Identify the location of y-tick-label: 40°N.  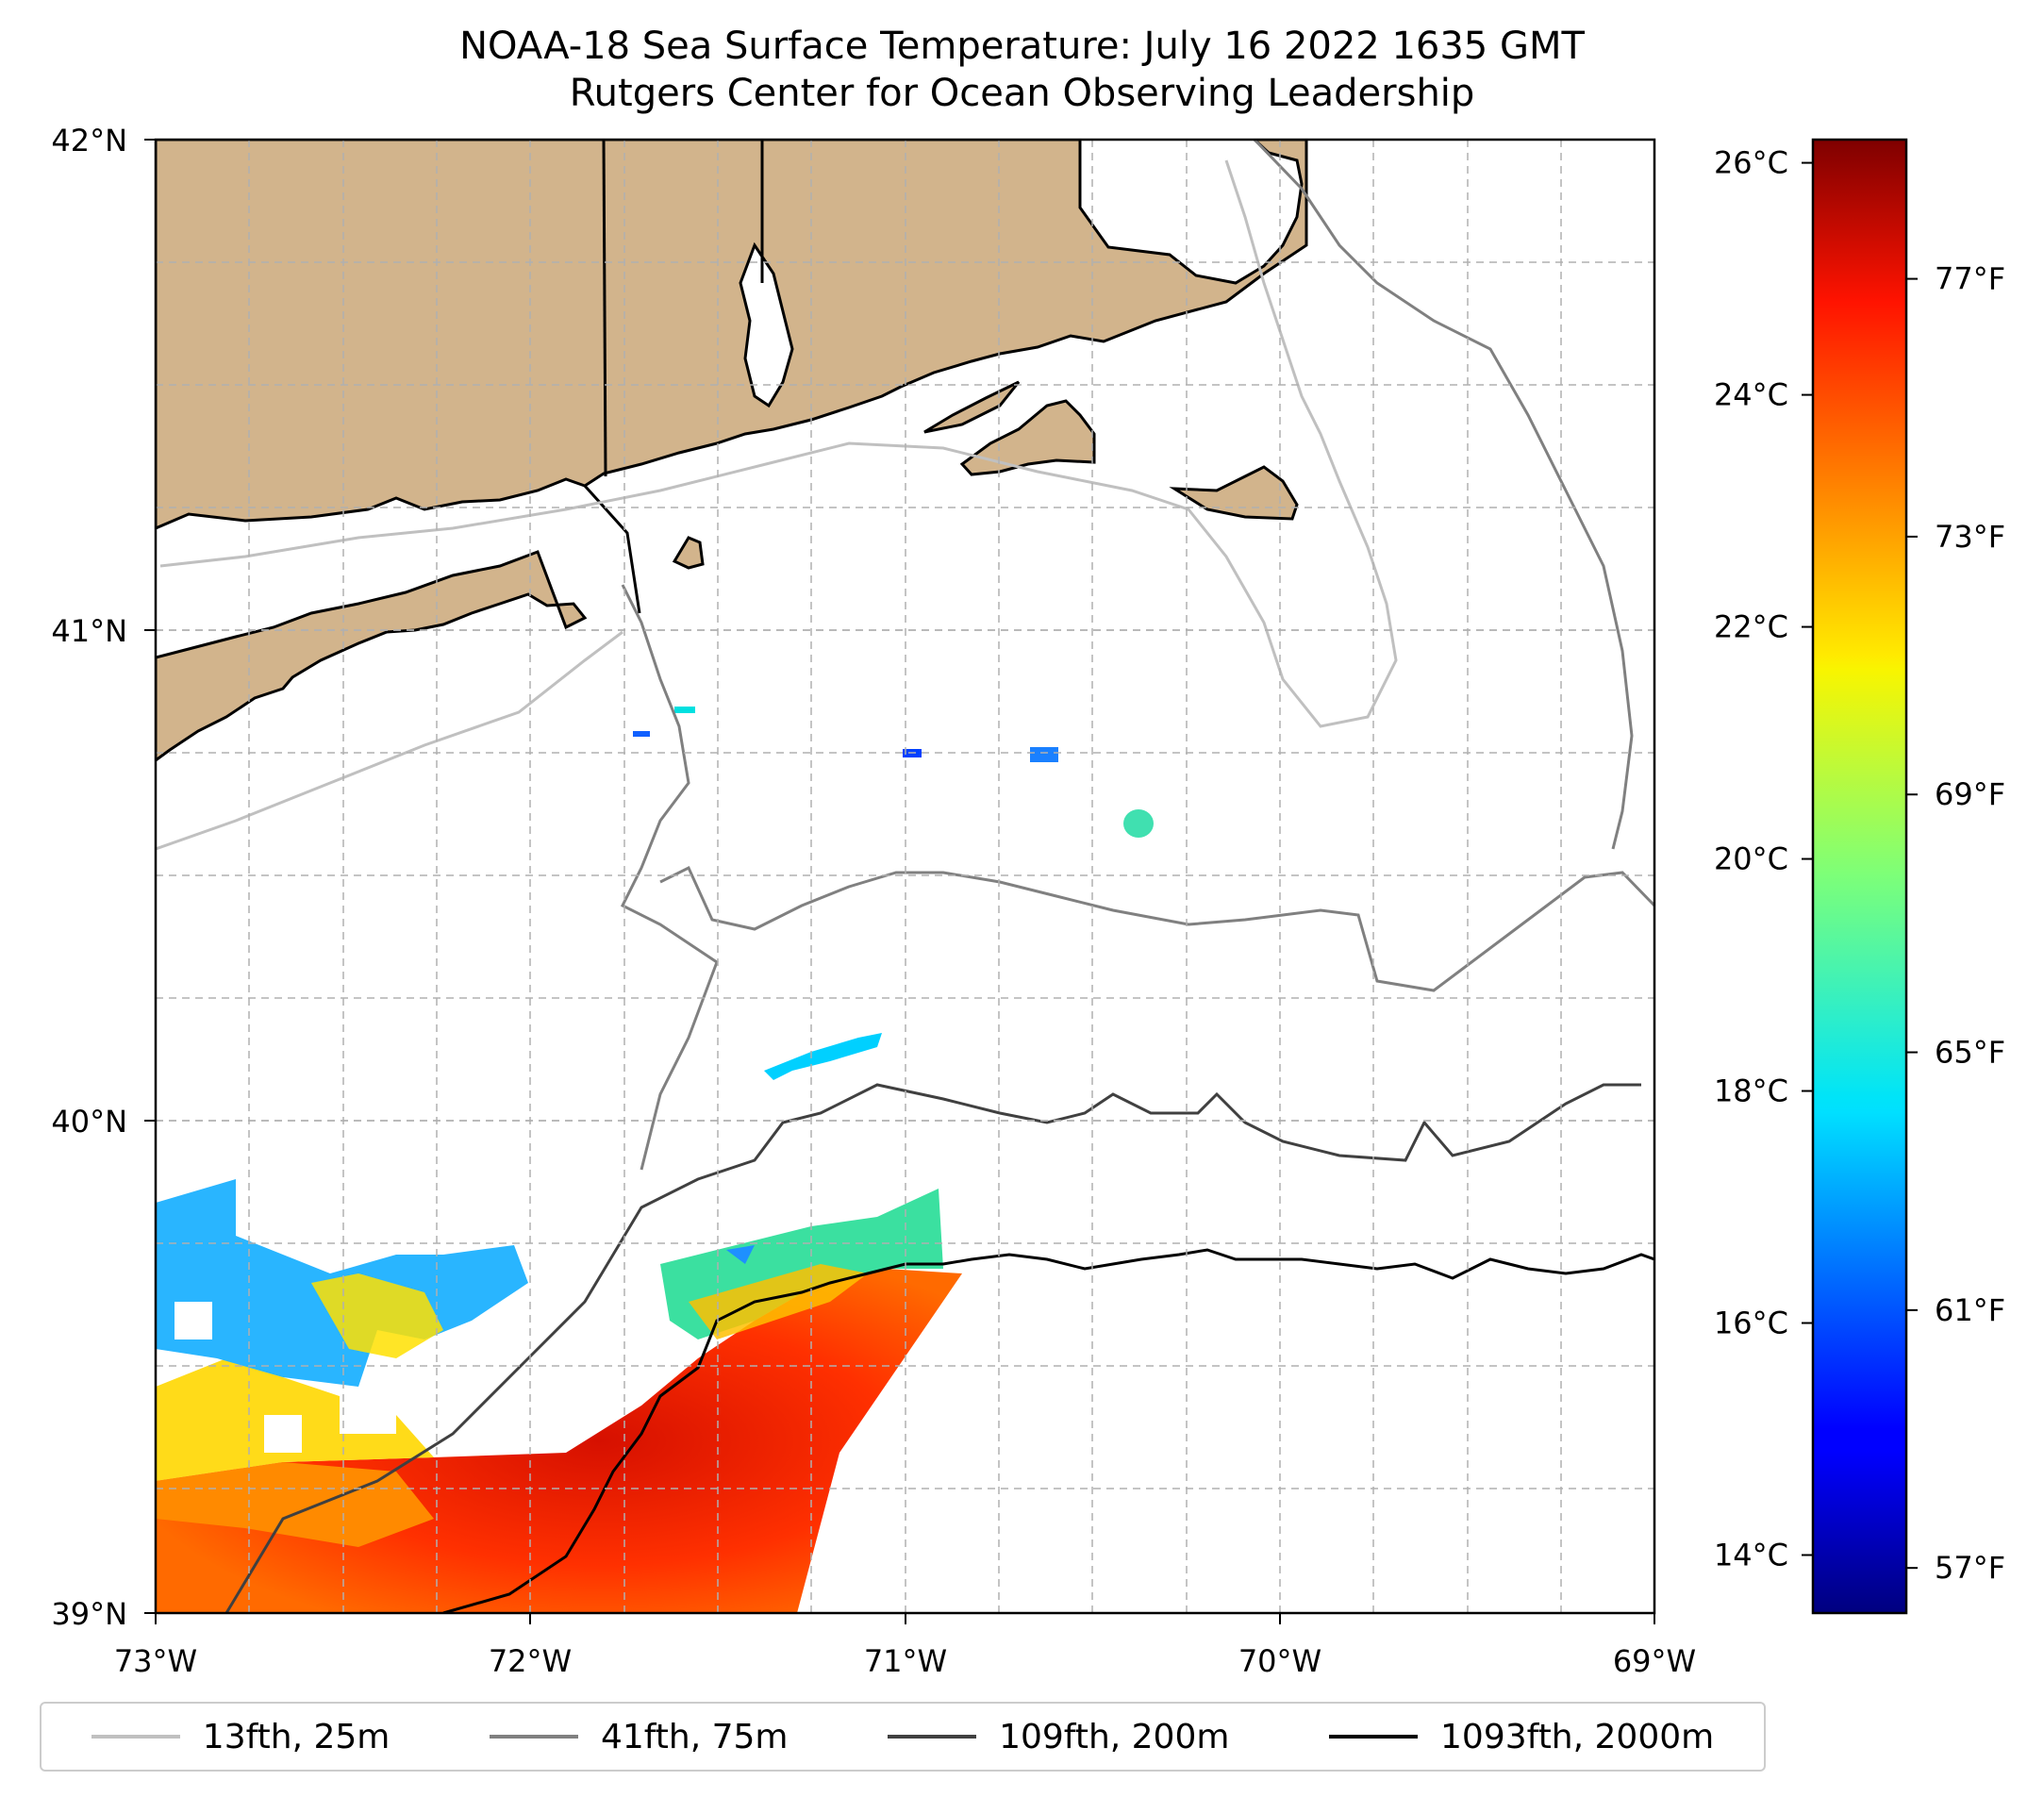
(89, 1122).